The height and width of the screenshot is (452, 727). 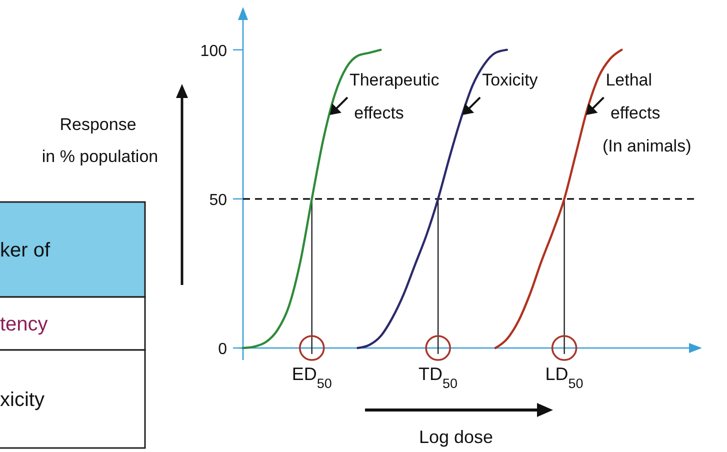 I want to click on series-label: Lethal effects (In animals), so click(x=645, y=113).